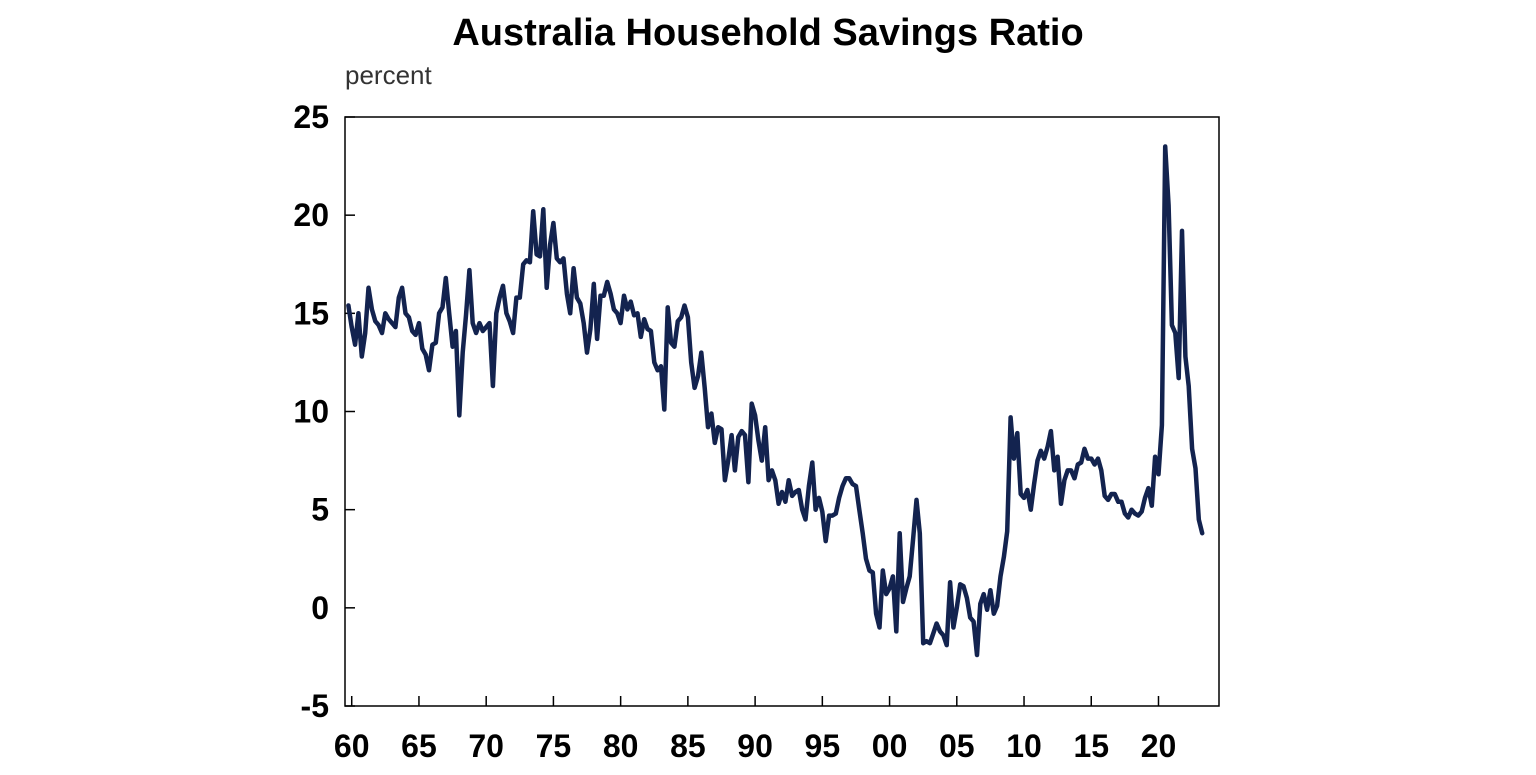  Describe the element at coordinates (352, 746) in the screenshot. I see `x-tick-label: 60` at that location.